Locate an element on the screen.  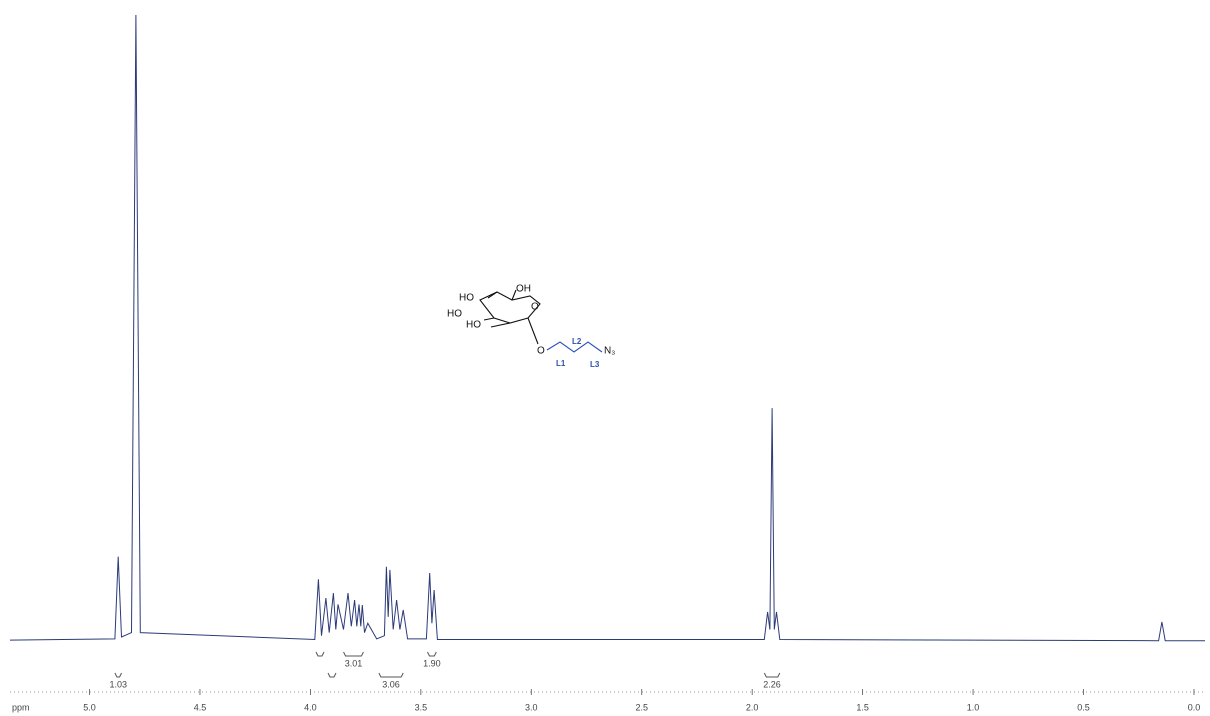
molecule-structure: HO OH HO HO O O N₃ L1 L2 L3 is located at coordinates (531, 326).